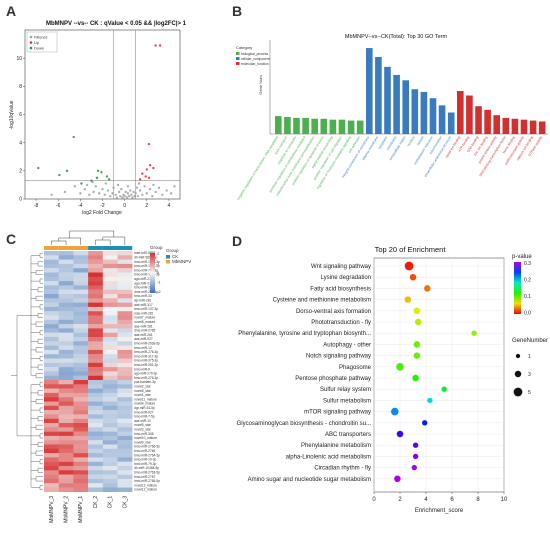 This screenshot has width=550, height=536. What do you see at coordinates (337, 413) in the screenshot?
I see `enrichment-category-13: mTOR signaling pathway` at bounding box center [337, 413].